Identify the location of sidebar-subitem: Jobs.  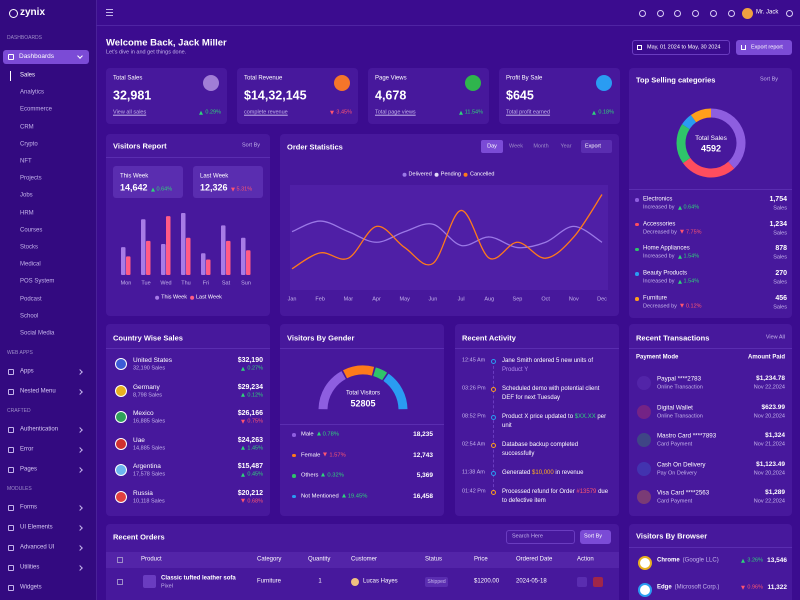
(26, 195).